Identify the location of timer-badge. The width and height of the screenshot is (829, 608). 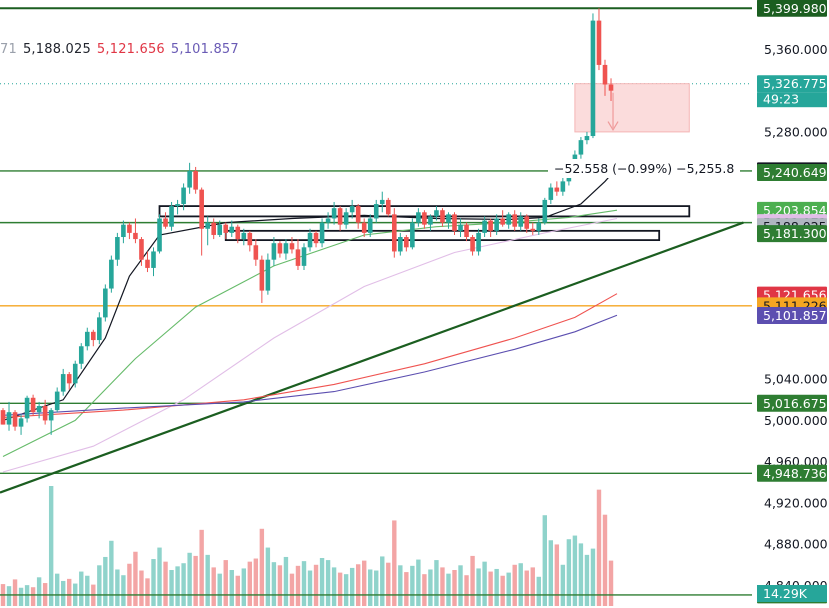
(792, 100).